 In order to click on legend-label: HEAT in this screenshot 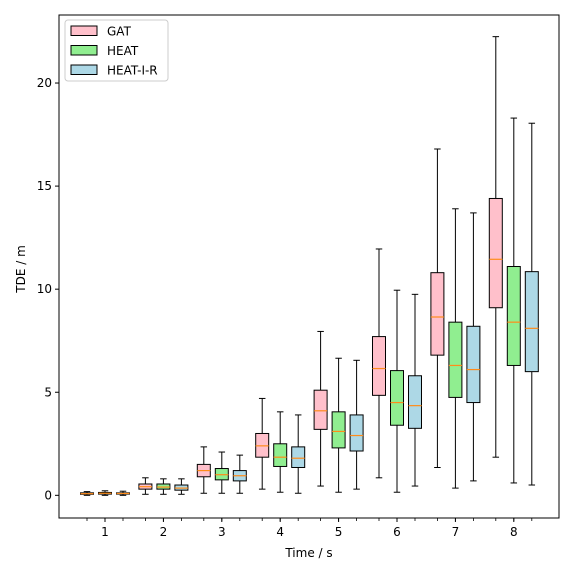, I will do `click(123, 51)`.